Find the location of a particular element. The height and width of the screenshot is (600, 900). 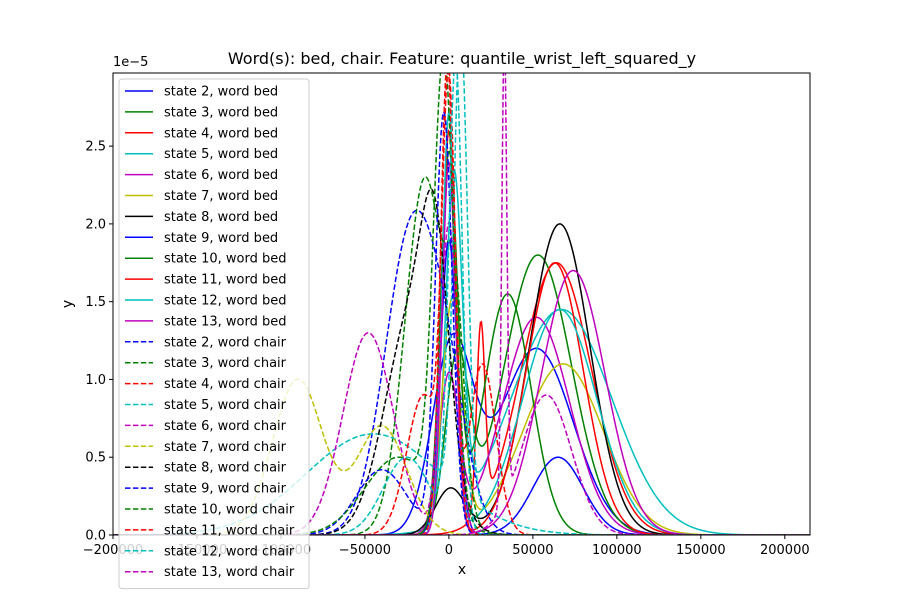

y-tick-label: 2.0 is located at coordinates (95, 224).